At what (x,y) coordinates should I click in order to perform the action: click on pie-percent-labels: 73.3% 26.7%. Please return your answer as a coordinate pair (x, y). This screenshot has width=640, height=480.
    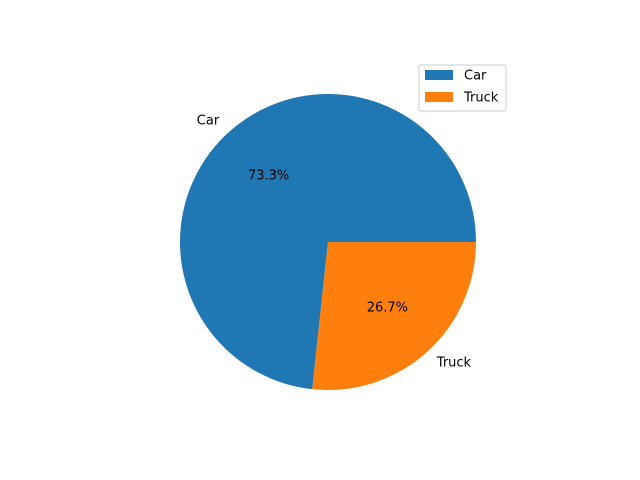
    Looking at the image, I should click on (328, 241).